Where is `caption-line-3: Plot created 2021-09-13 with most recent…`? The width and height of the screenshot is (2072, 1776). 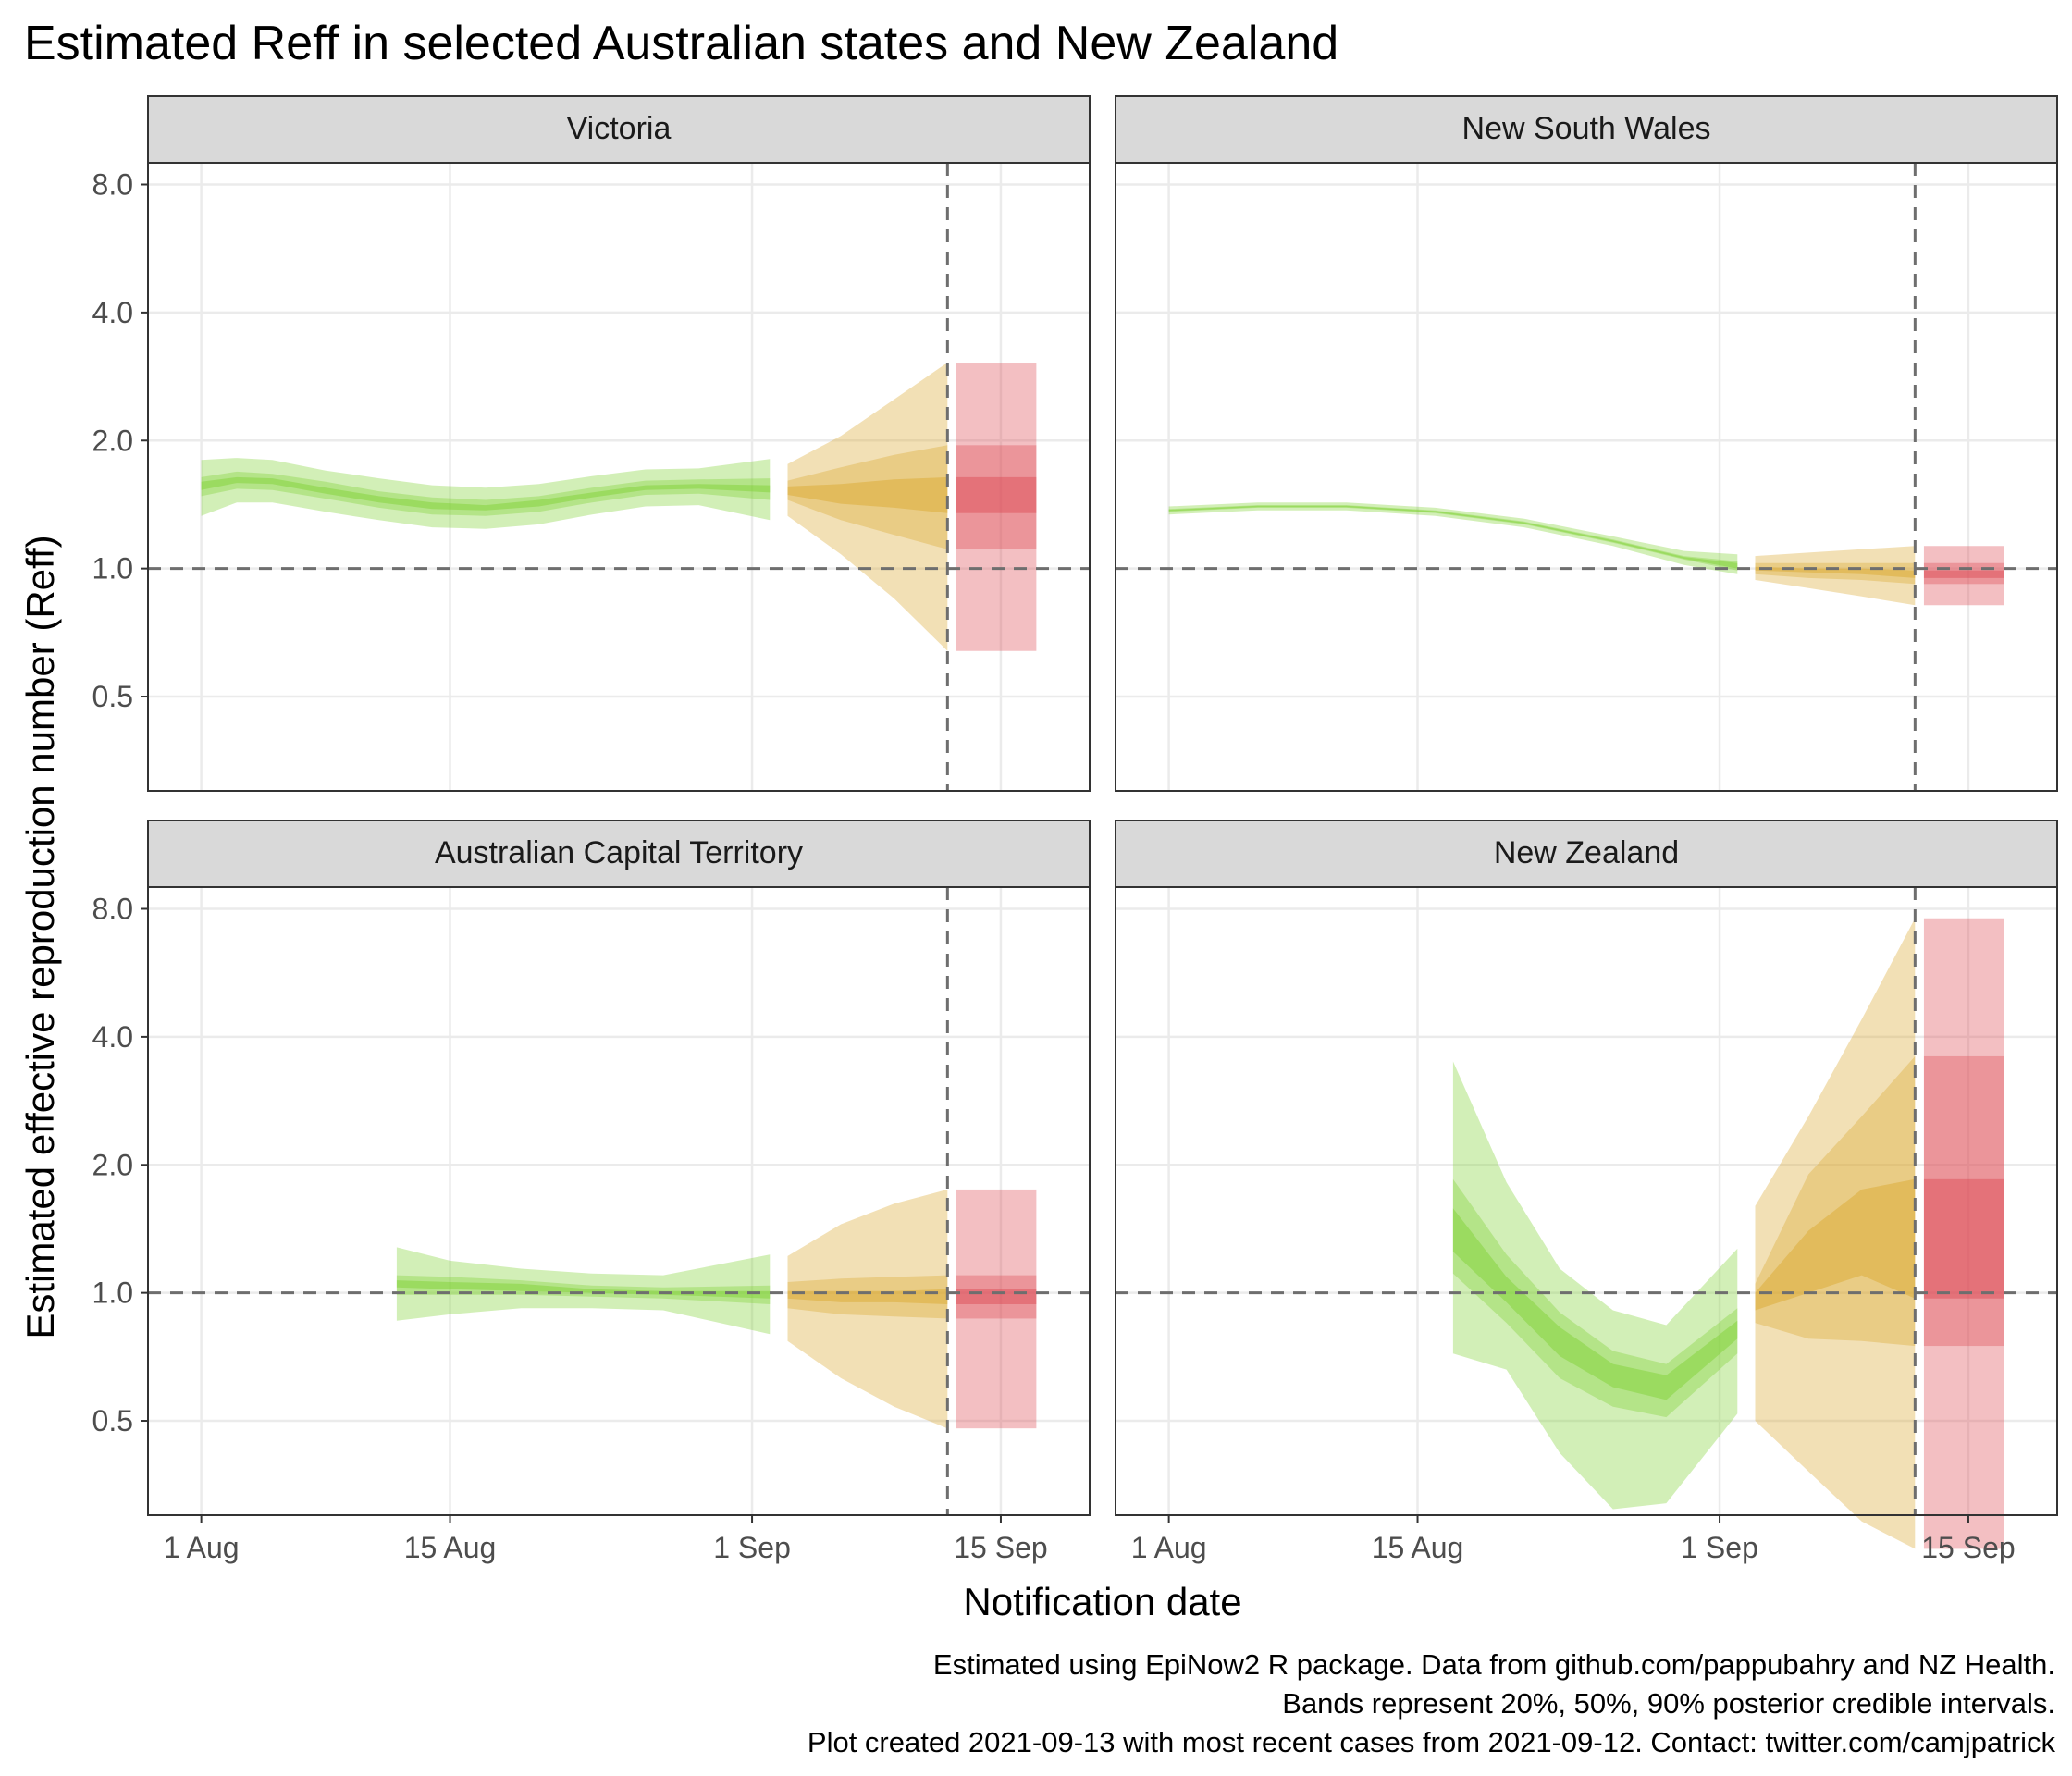
caption-line-3: Plot created 2021-09-13 with most recent… is located at coordinates (1432, 1742).